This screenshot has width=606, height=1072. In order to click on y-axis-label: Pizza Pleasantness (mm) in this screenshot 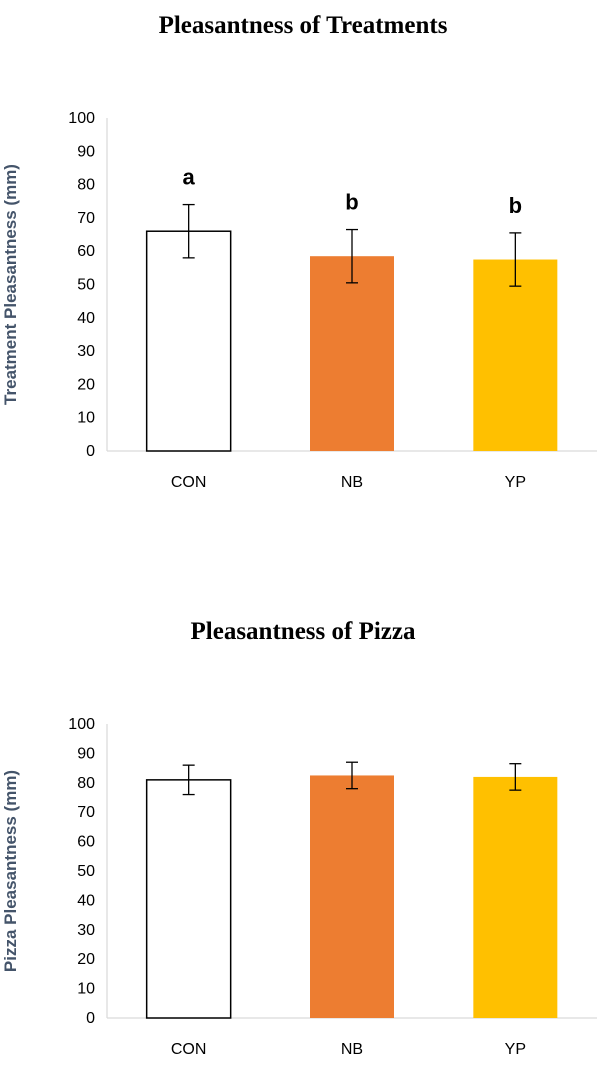, I will do `click(10, 871)`.